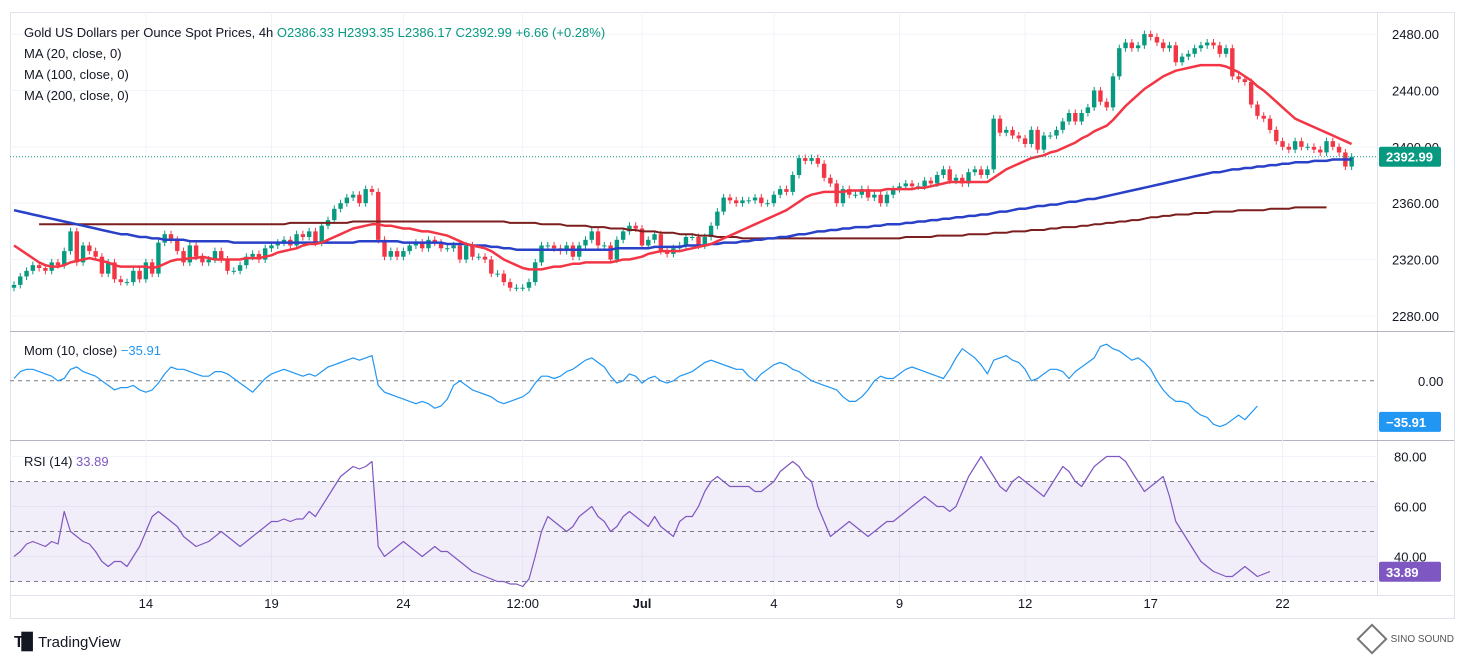 The width and height of the screenshot is (1466, 669). Describe the element at coordinates (92, 350) in the screenshot. I see `mom-legend: Mom (10, close) −35.91` at that location.